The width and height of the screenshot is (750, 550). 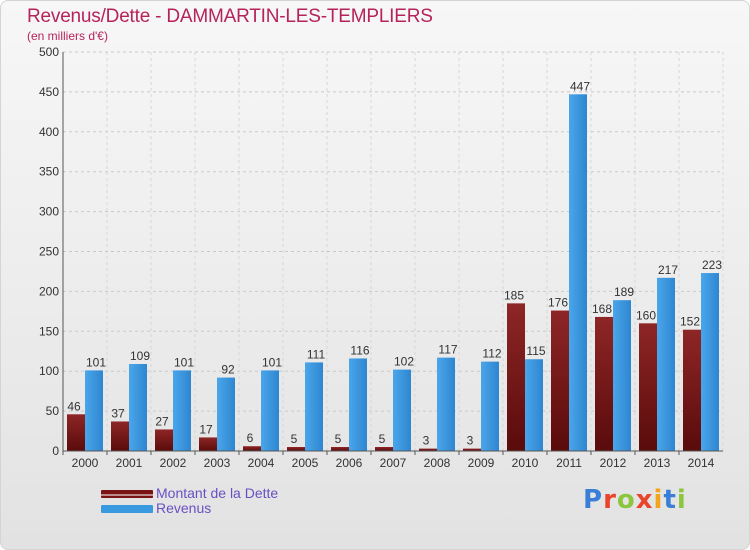 What do you see at coordinates (127, 494) in the screenshot?
I see `legend-swatch-debt` at bounding box center [127, 494].